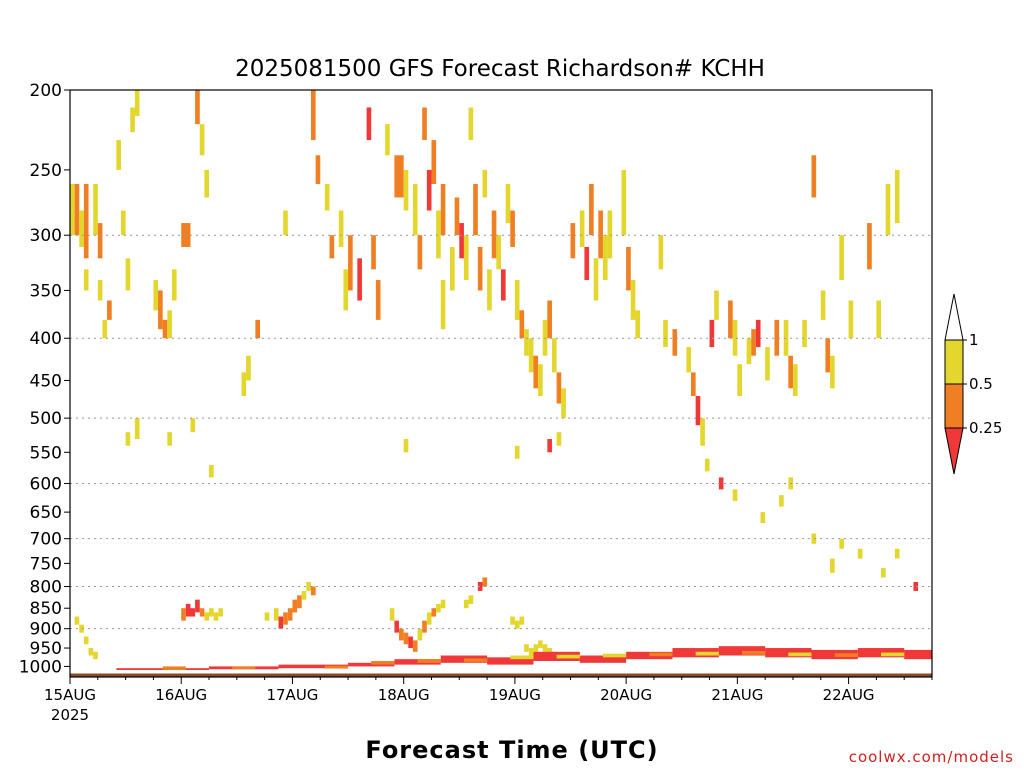 Image resolution: width=1024 pixels, height=772 pixels. Describe the element at coordinates (931, 757) in the screenshot. I see `credit-text: coolwx.com/models` at that location.